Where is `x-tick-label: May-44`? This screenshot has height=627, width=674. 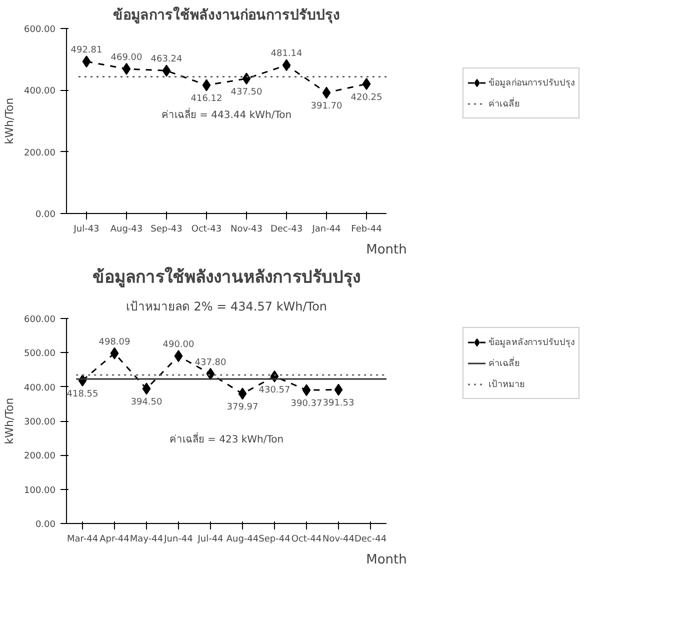
x-tick-label: May-44 is located at coordinates (147, 539).